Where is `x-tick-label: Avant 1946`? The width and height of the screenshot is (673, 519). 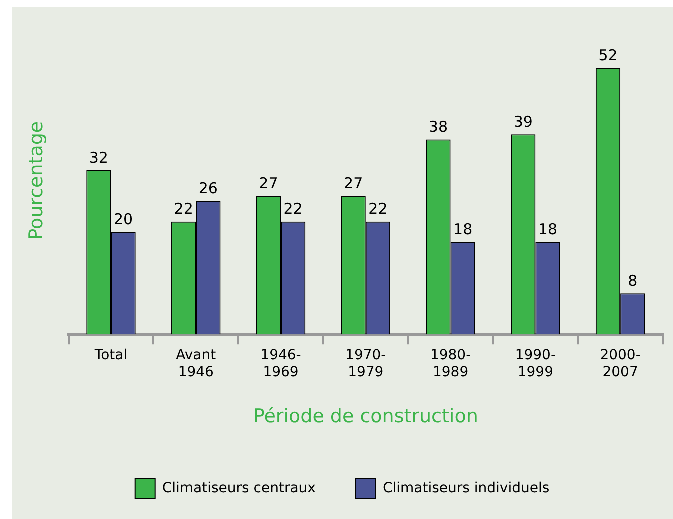
x-tick-label: Avant 1946 is located at coordinates (196, 364).